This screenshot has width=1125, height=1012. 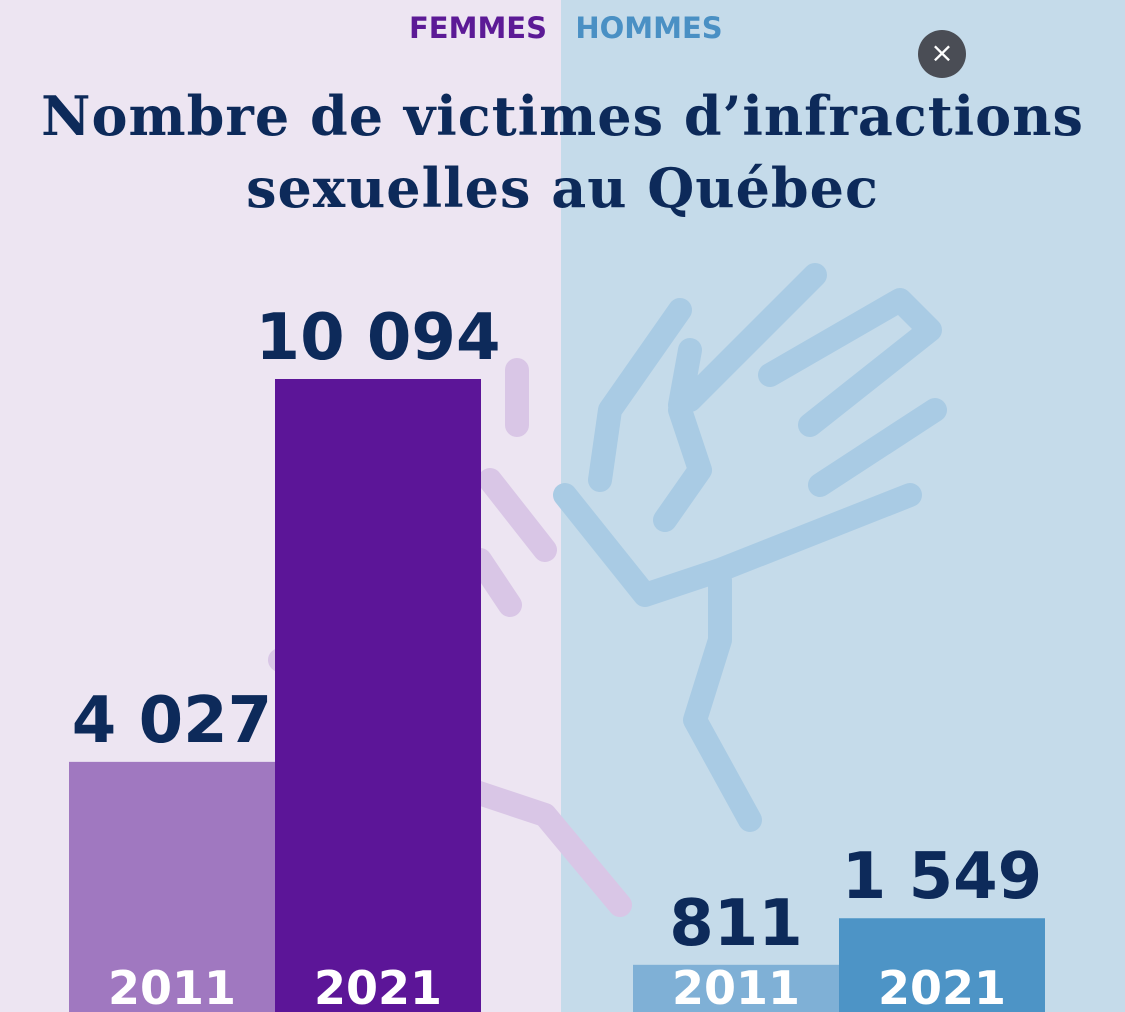 What do you see at coordinates (378, 338) in the screenshot?
I see `value-label: 10 094` at bounding box center [378, 338].